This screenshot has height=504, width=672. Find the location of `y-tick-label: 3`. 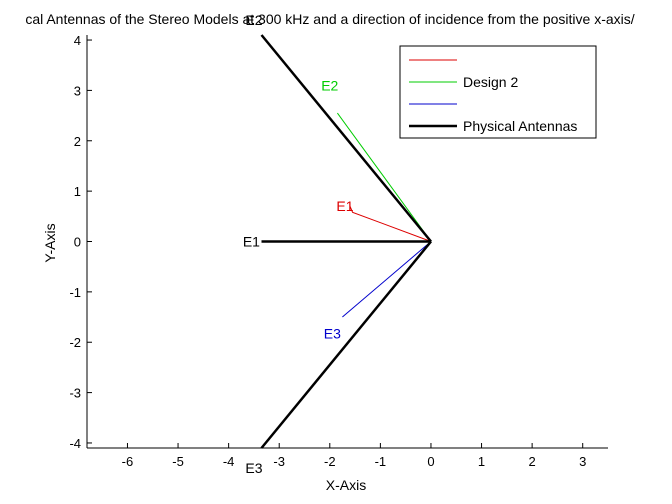

y-tick-label: 3 is located at coordinates (77, 90).